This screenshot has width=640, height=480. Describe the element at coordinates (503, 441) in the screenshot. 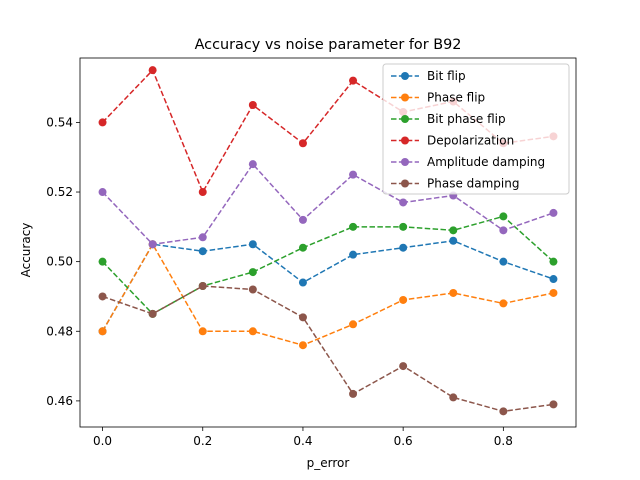

I see `x-tick-label: 0.8` at that location.